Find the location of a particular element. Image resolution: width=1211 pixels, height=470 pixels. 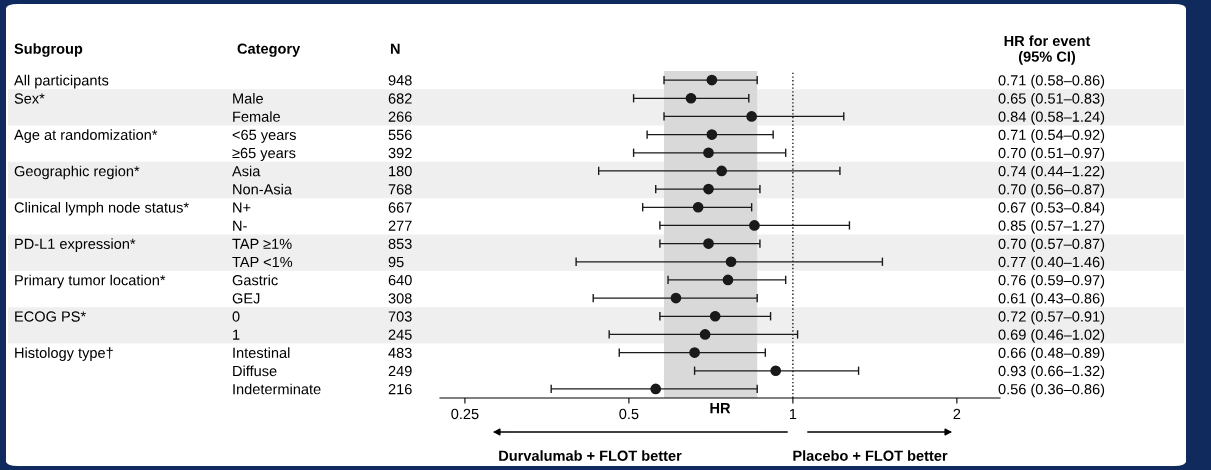

text: Subgroup is located at coordinates (48, 50).